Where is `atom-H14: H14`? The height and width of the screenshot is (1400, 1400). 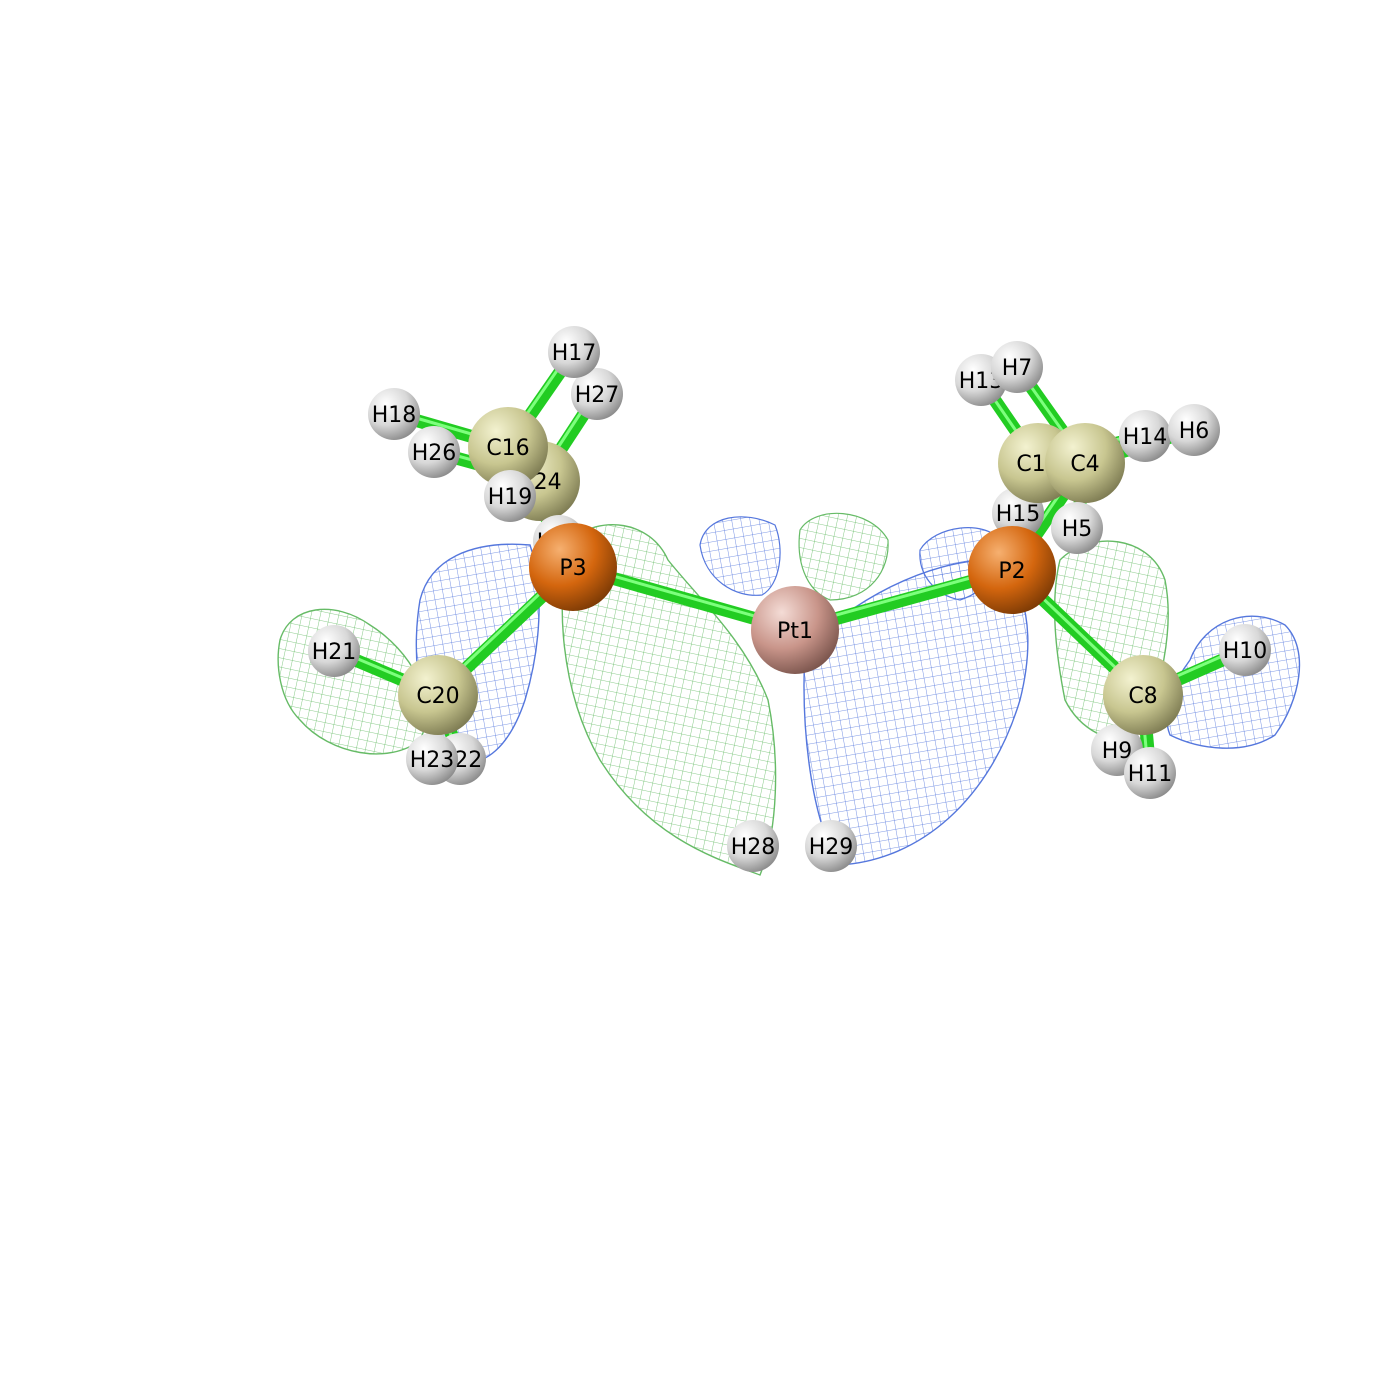
atom-H14: H14 is located at coordinates (1145, 436).